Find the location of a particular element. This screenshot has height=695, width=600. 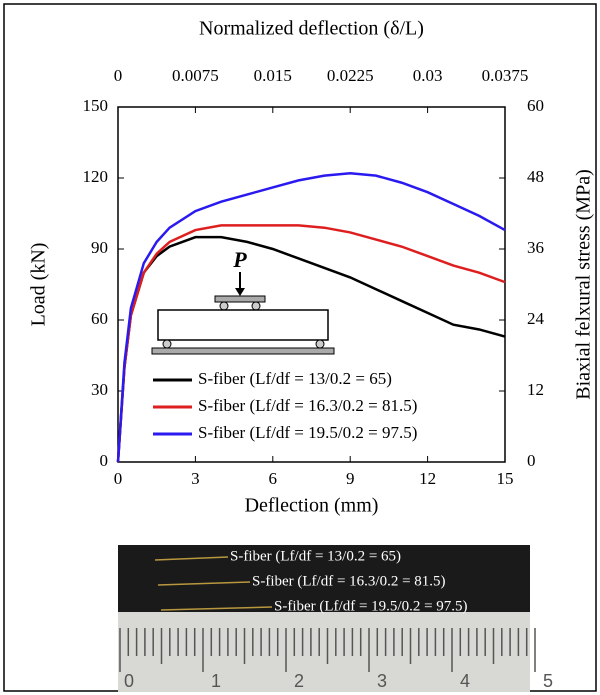

y-tick-label: 0 is located at coordinates (104, 460).